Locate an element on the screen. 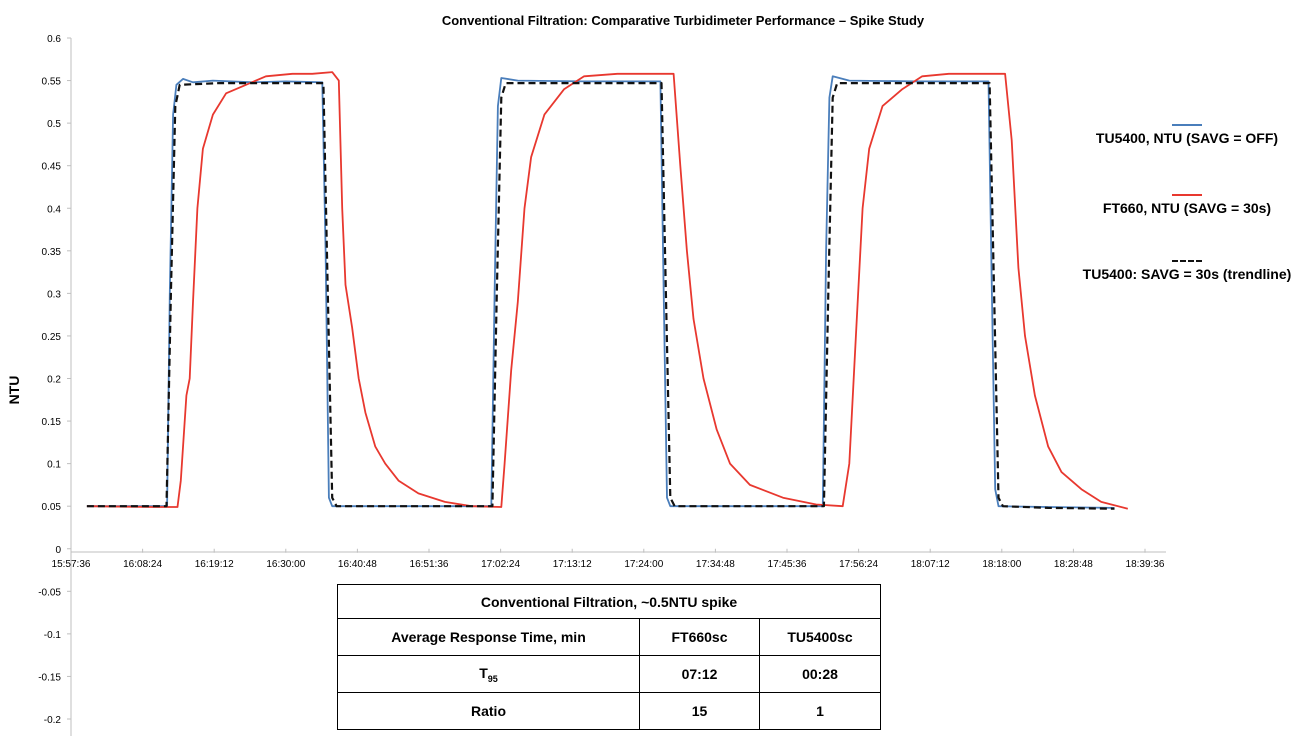 Image resolution: width=1316 pixels, height=736 pixels. header-ft660: FT660sc is located at coordinates (699, 637).